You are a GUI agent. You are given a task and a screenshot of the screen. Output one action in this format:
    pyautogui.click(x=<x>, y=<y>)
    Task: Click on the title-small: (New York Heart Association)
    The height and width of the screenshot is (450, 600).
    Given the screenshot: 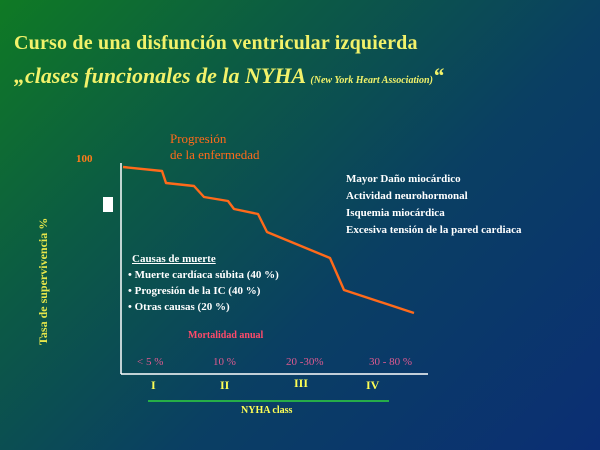 What is the action you would take?
    pyautogui.click(x=371, y=80)
    